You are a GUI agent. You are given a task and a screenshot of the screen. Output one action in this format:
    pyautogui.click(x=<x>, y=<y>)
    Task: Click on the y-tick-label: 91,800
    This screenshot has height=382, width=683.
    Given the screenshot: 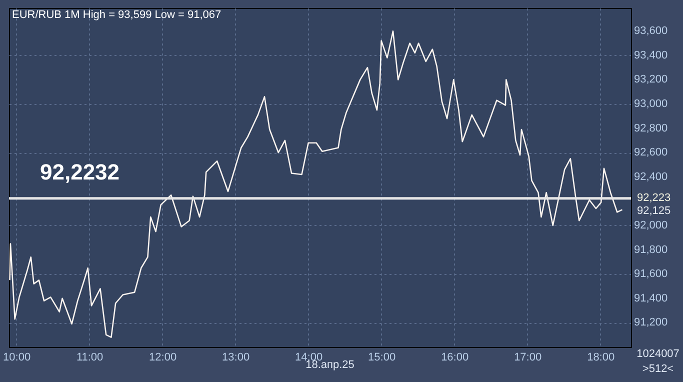 What is the action you would take?
    pyautogui.click(x=651, y=250)
    